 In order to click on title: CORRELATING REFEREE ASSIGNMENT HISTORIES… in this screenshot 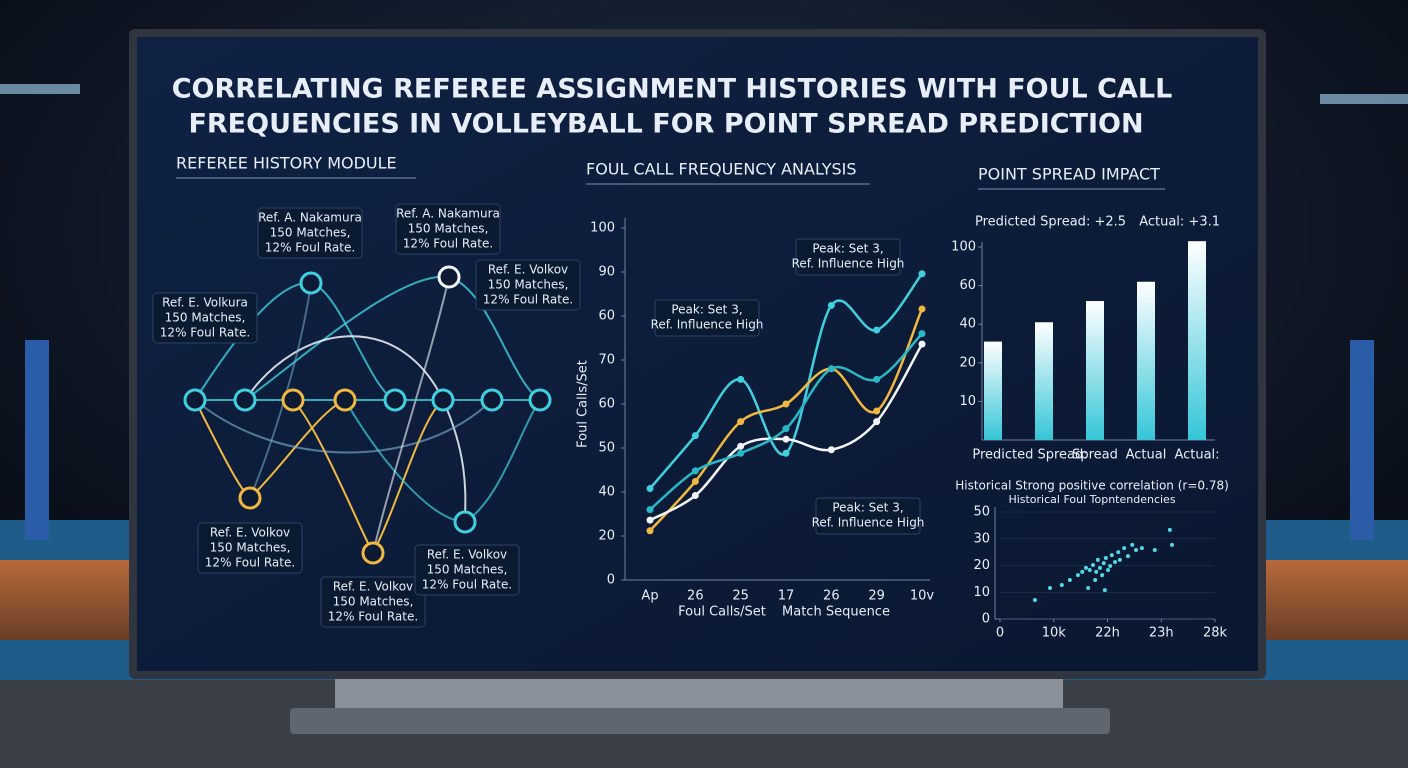, I will do `click(672, 89)`.